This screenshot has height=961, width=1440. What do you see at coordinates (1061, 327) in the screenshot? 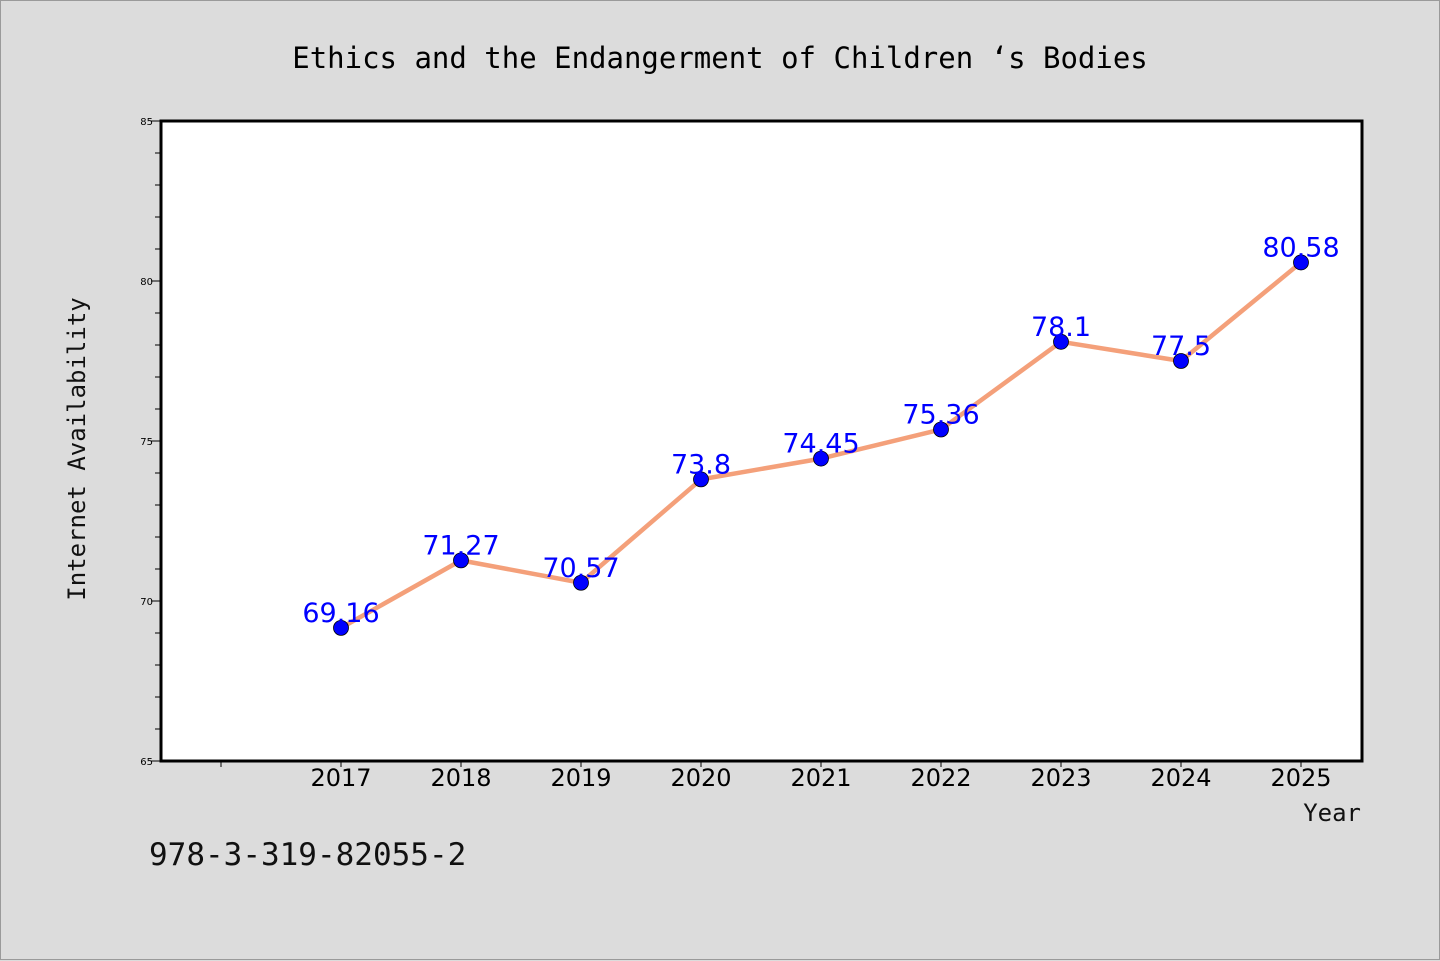
I see `data-label: 78.1` at bounding box center [1061, 327].